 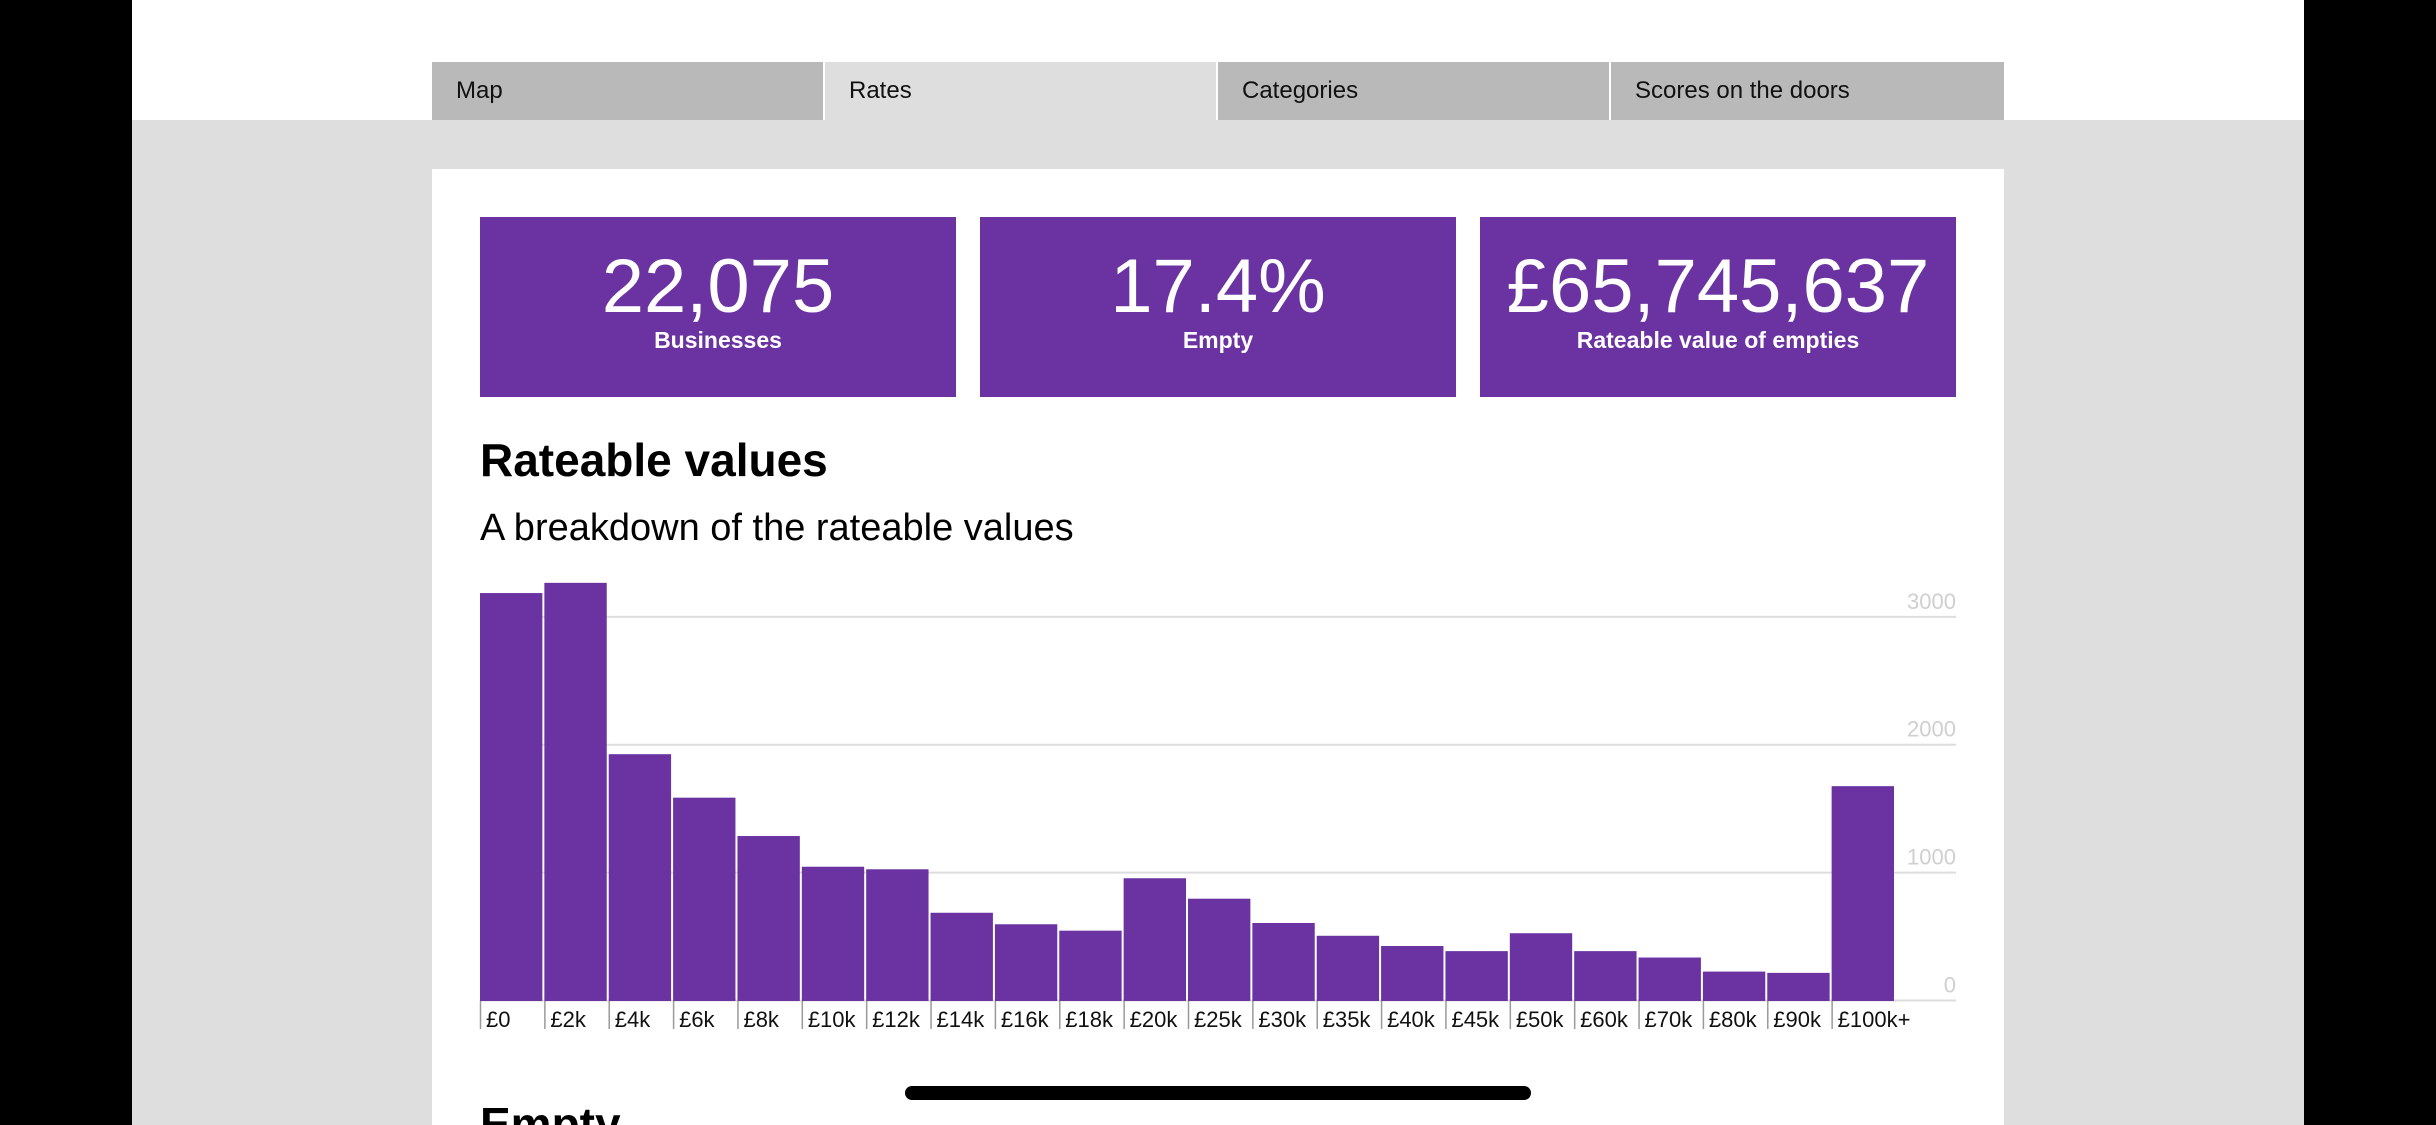 I want to click on x-tick-label: £40k, so click(x=1411, y=1019).